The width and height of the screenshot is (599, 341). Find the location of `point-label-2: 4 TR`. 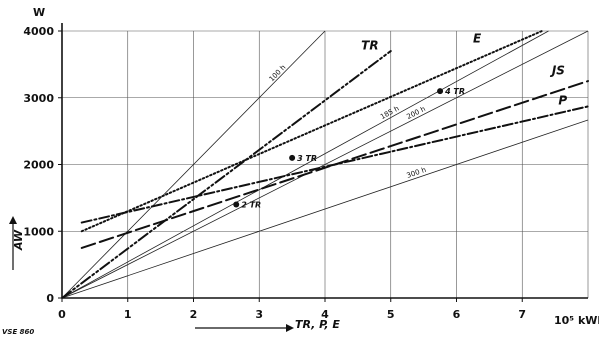

point-label-2: 4 TR is located at coordinates (454, 91).